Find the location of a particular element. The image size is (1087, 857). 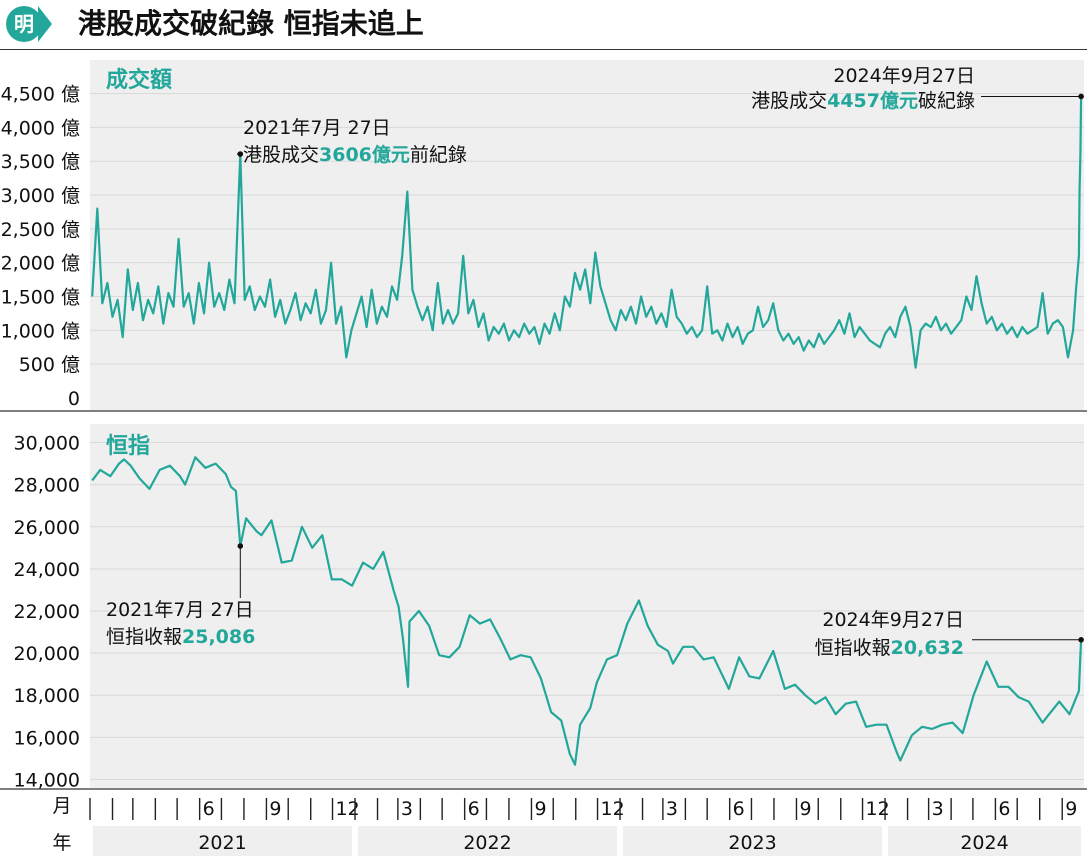

year-label: 2023 is located at coordinates (752, 843).